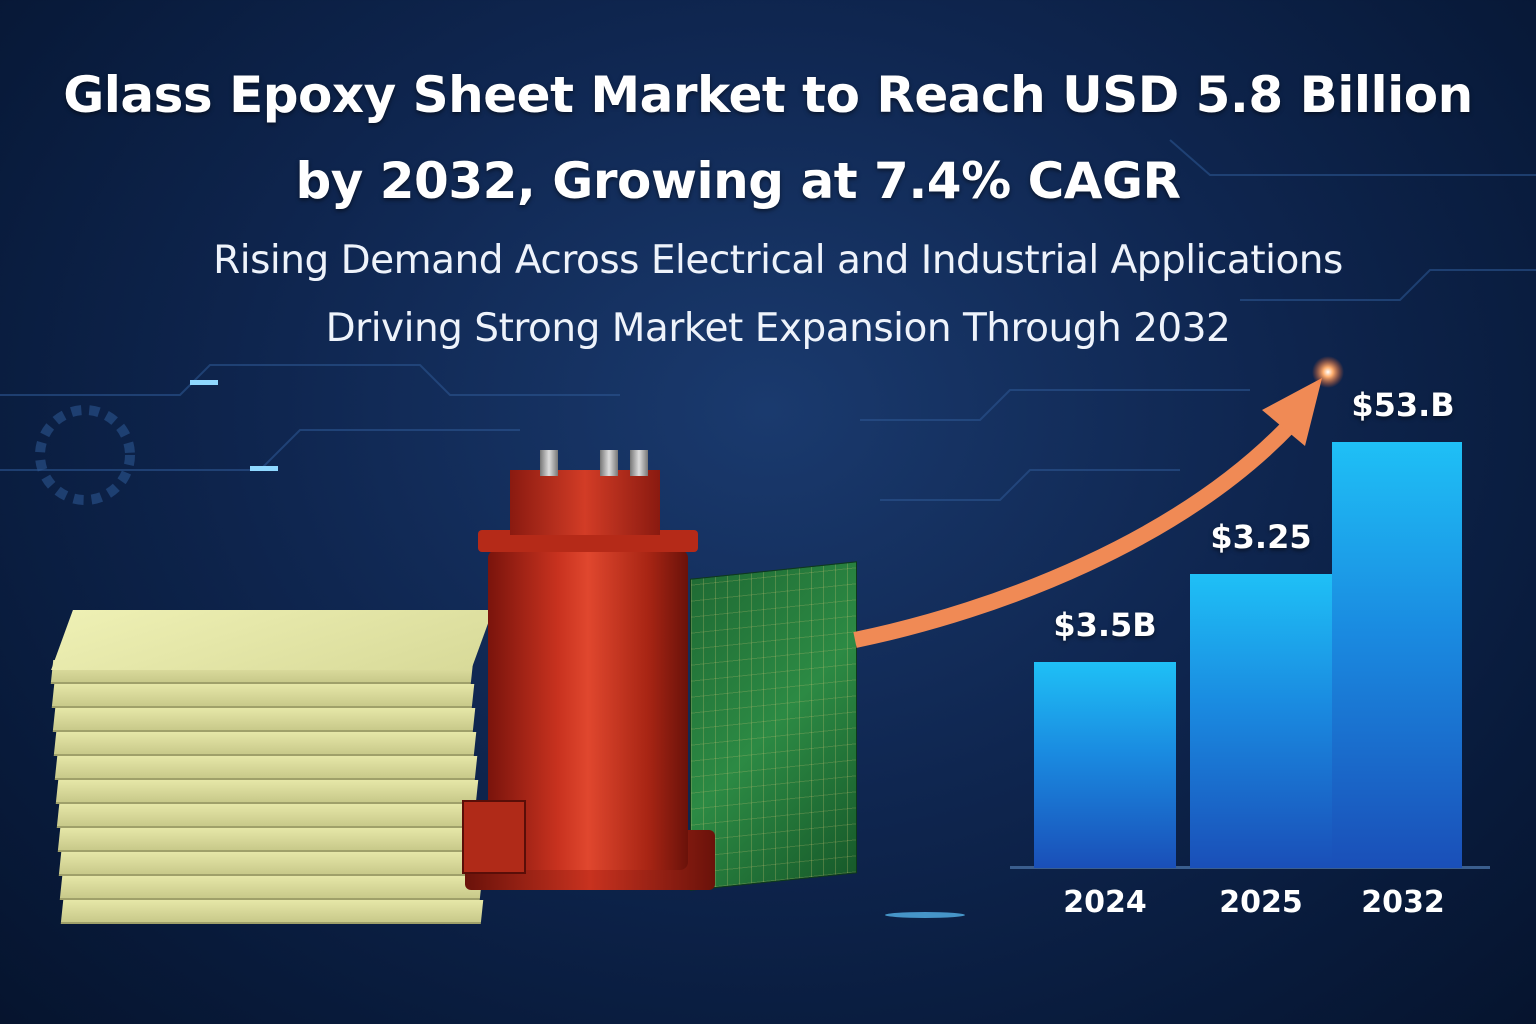  What do you see at coordinates (588, 670) in the screenshot?
I see `transformer-image` at bounding box center [588, 670].